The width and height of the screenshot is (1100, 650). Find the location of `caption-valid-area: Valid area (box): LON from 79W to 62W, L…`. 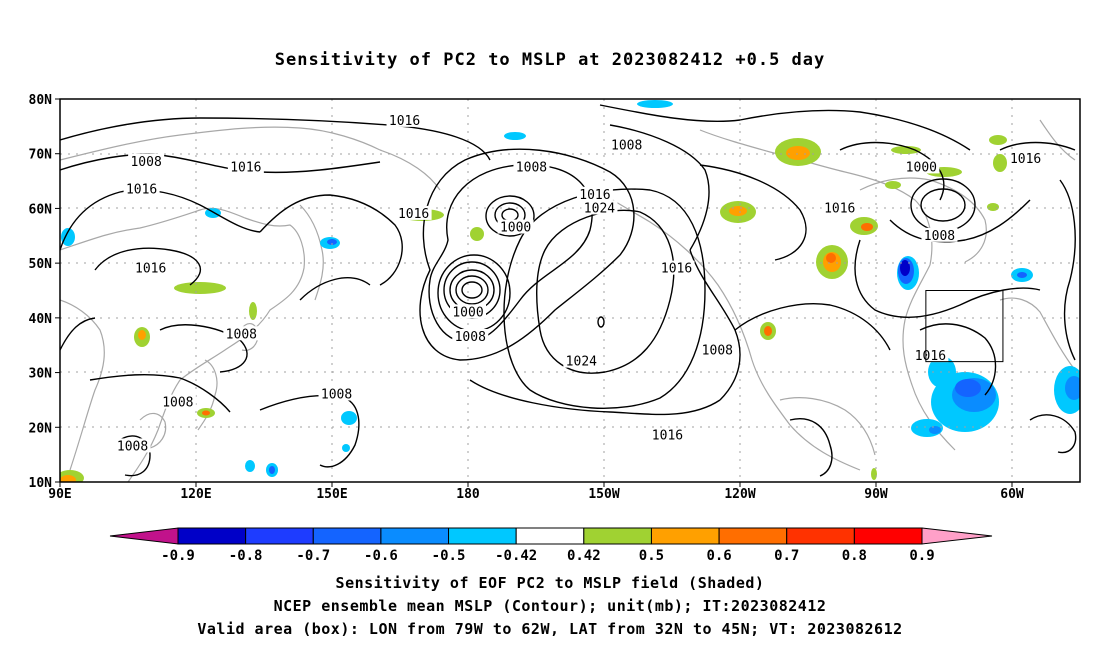

caption-valid-area: Valid area (box): LON from 79W to 62W, L… is located at coordinates (550, 629).